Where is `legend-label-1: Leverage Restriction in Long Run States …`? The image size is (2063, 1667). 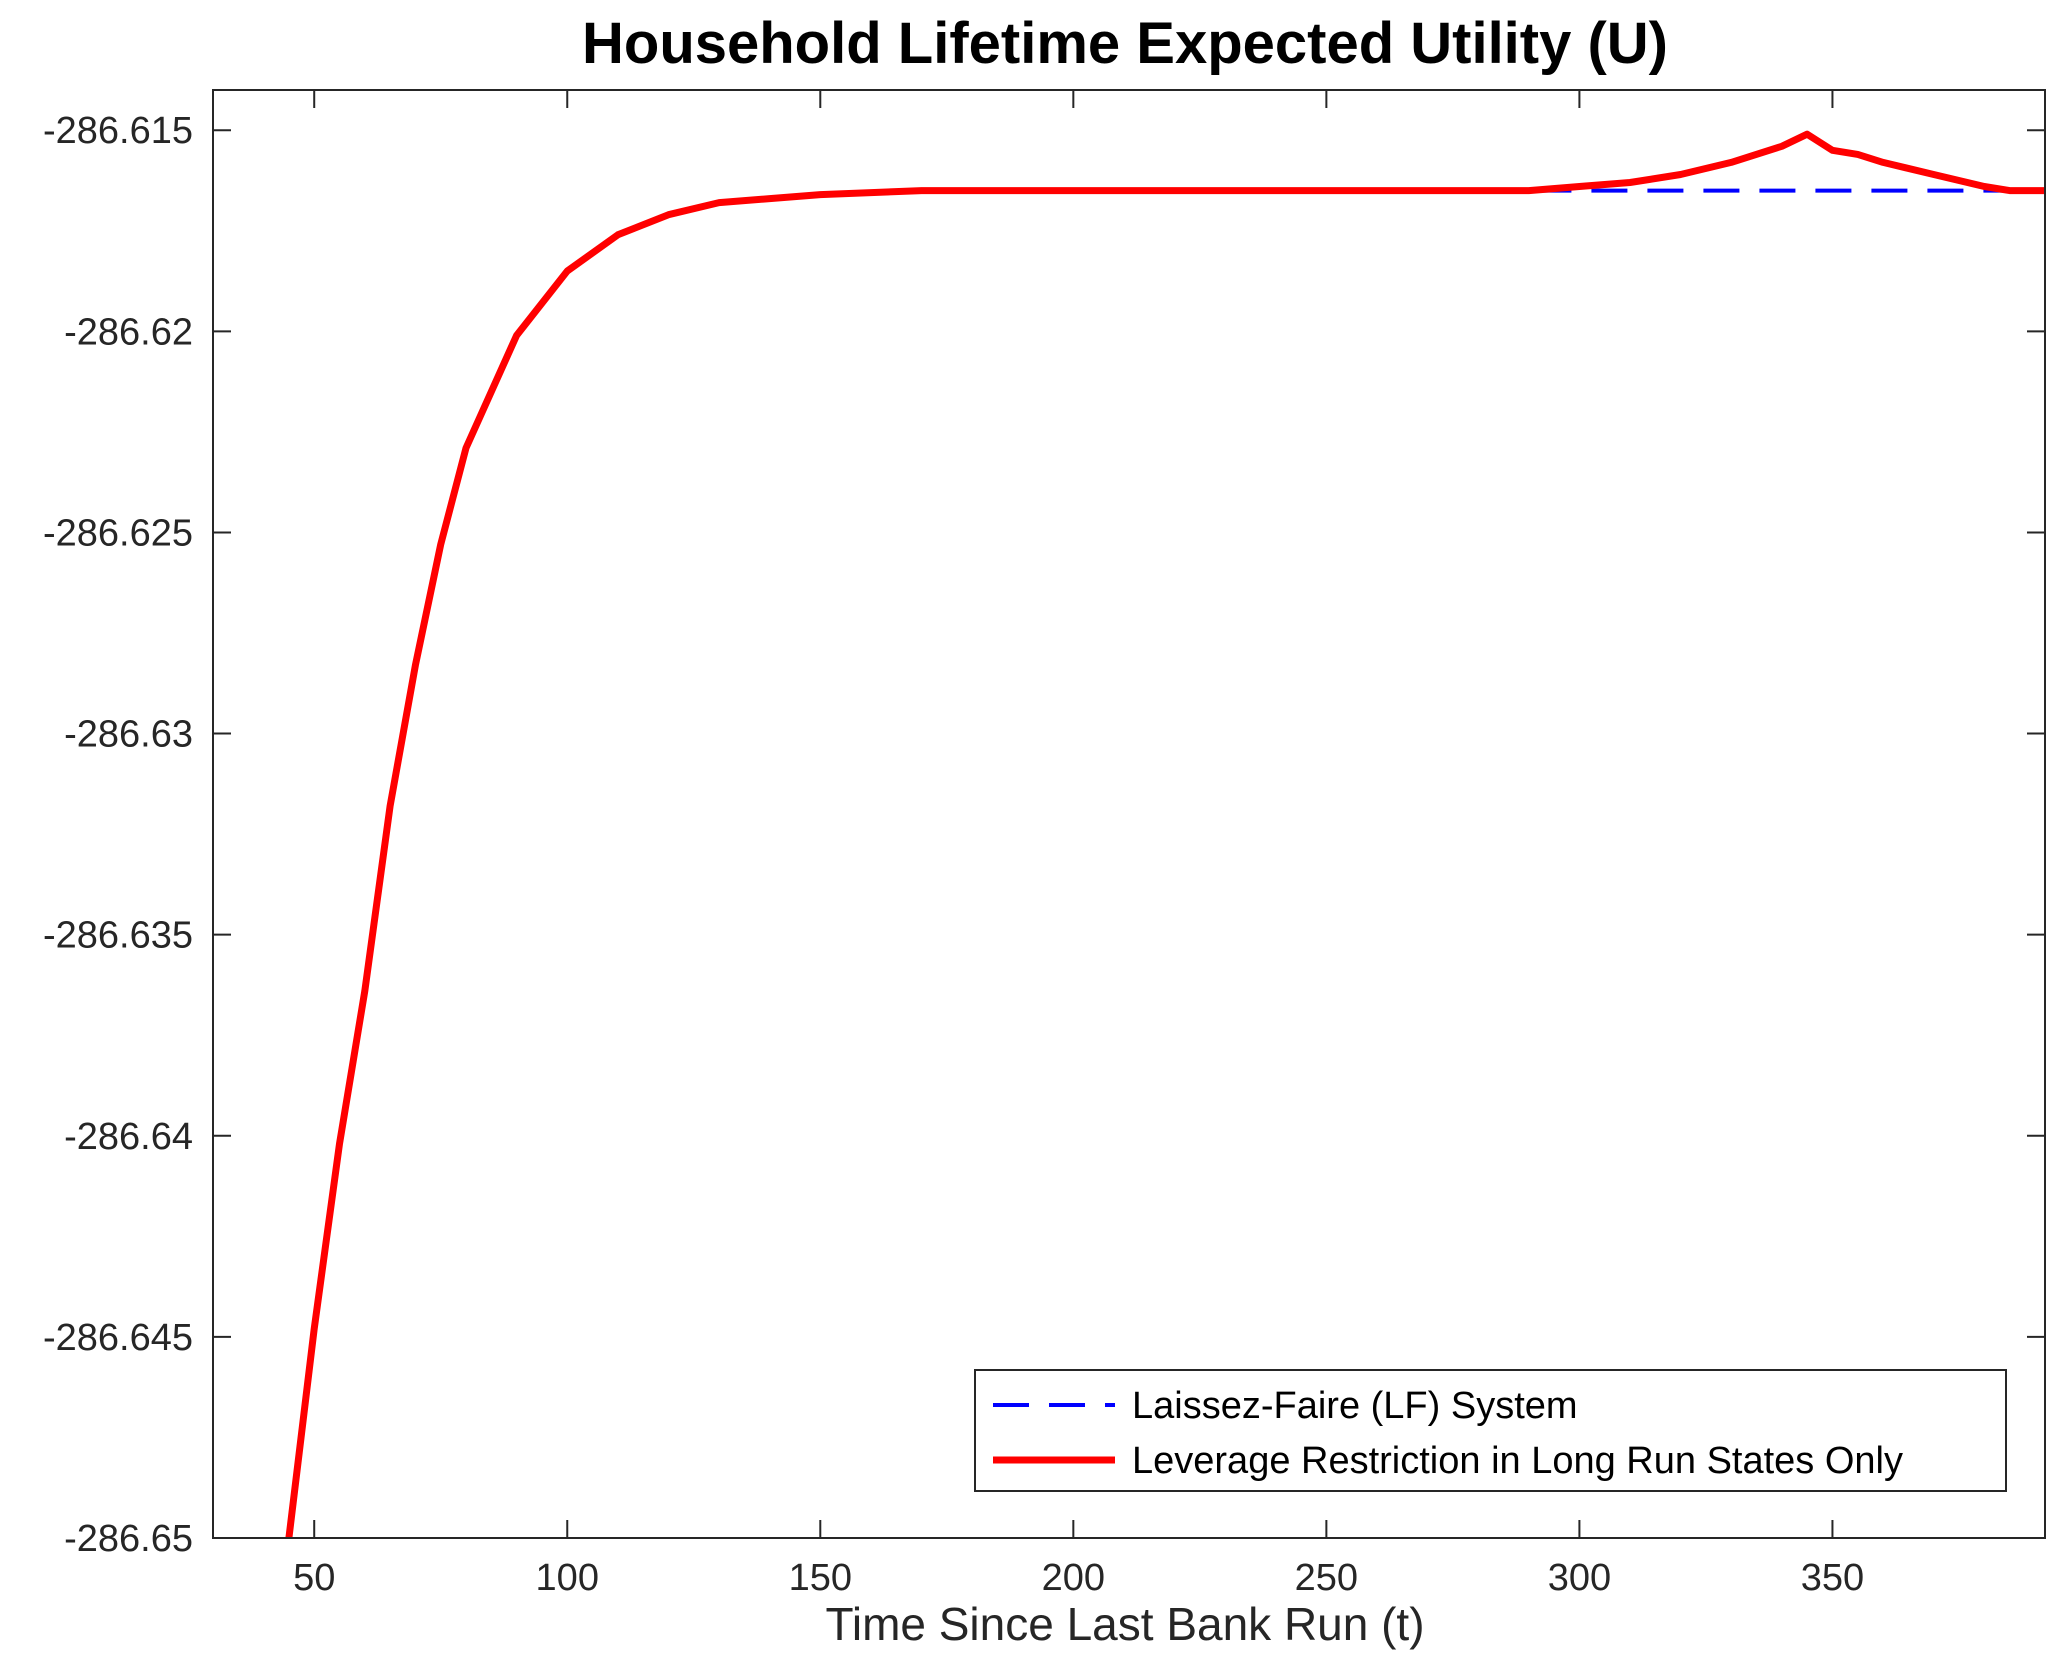
legend-label-1: Leverage Restriction in Long Run States … is located at coordinates (1517, 1461).